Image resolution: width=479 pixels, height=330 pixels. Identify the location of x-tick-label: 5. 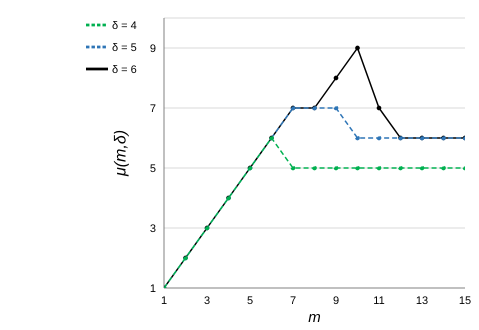
(250, 300).